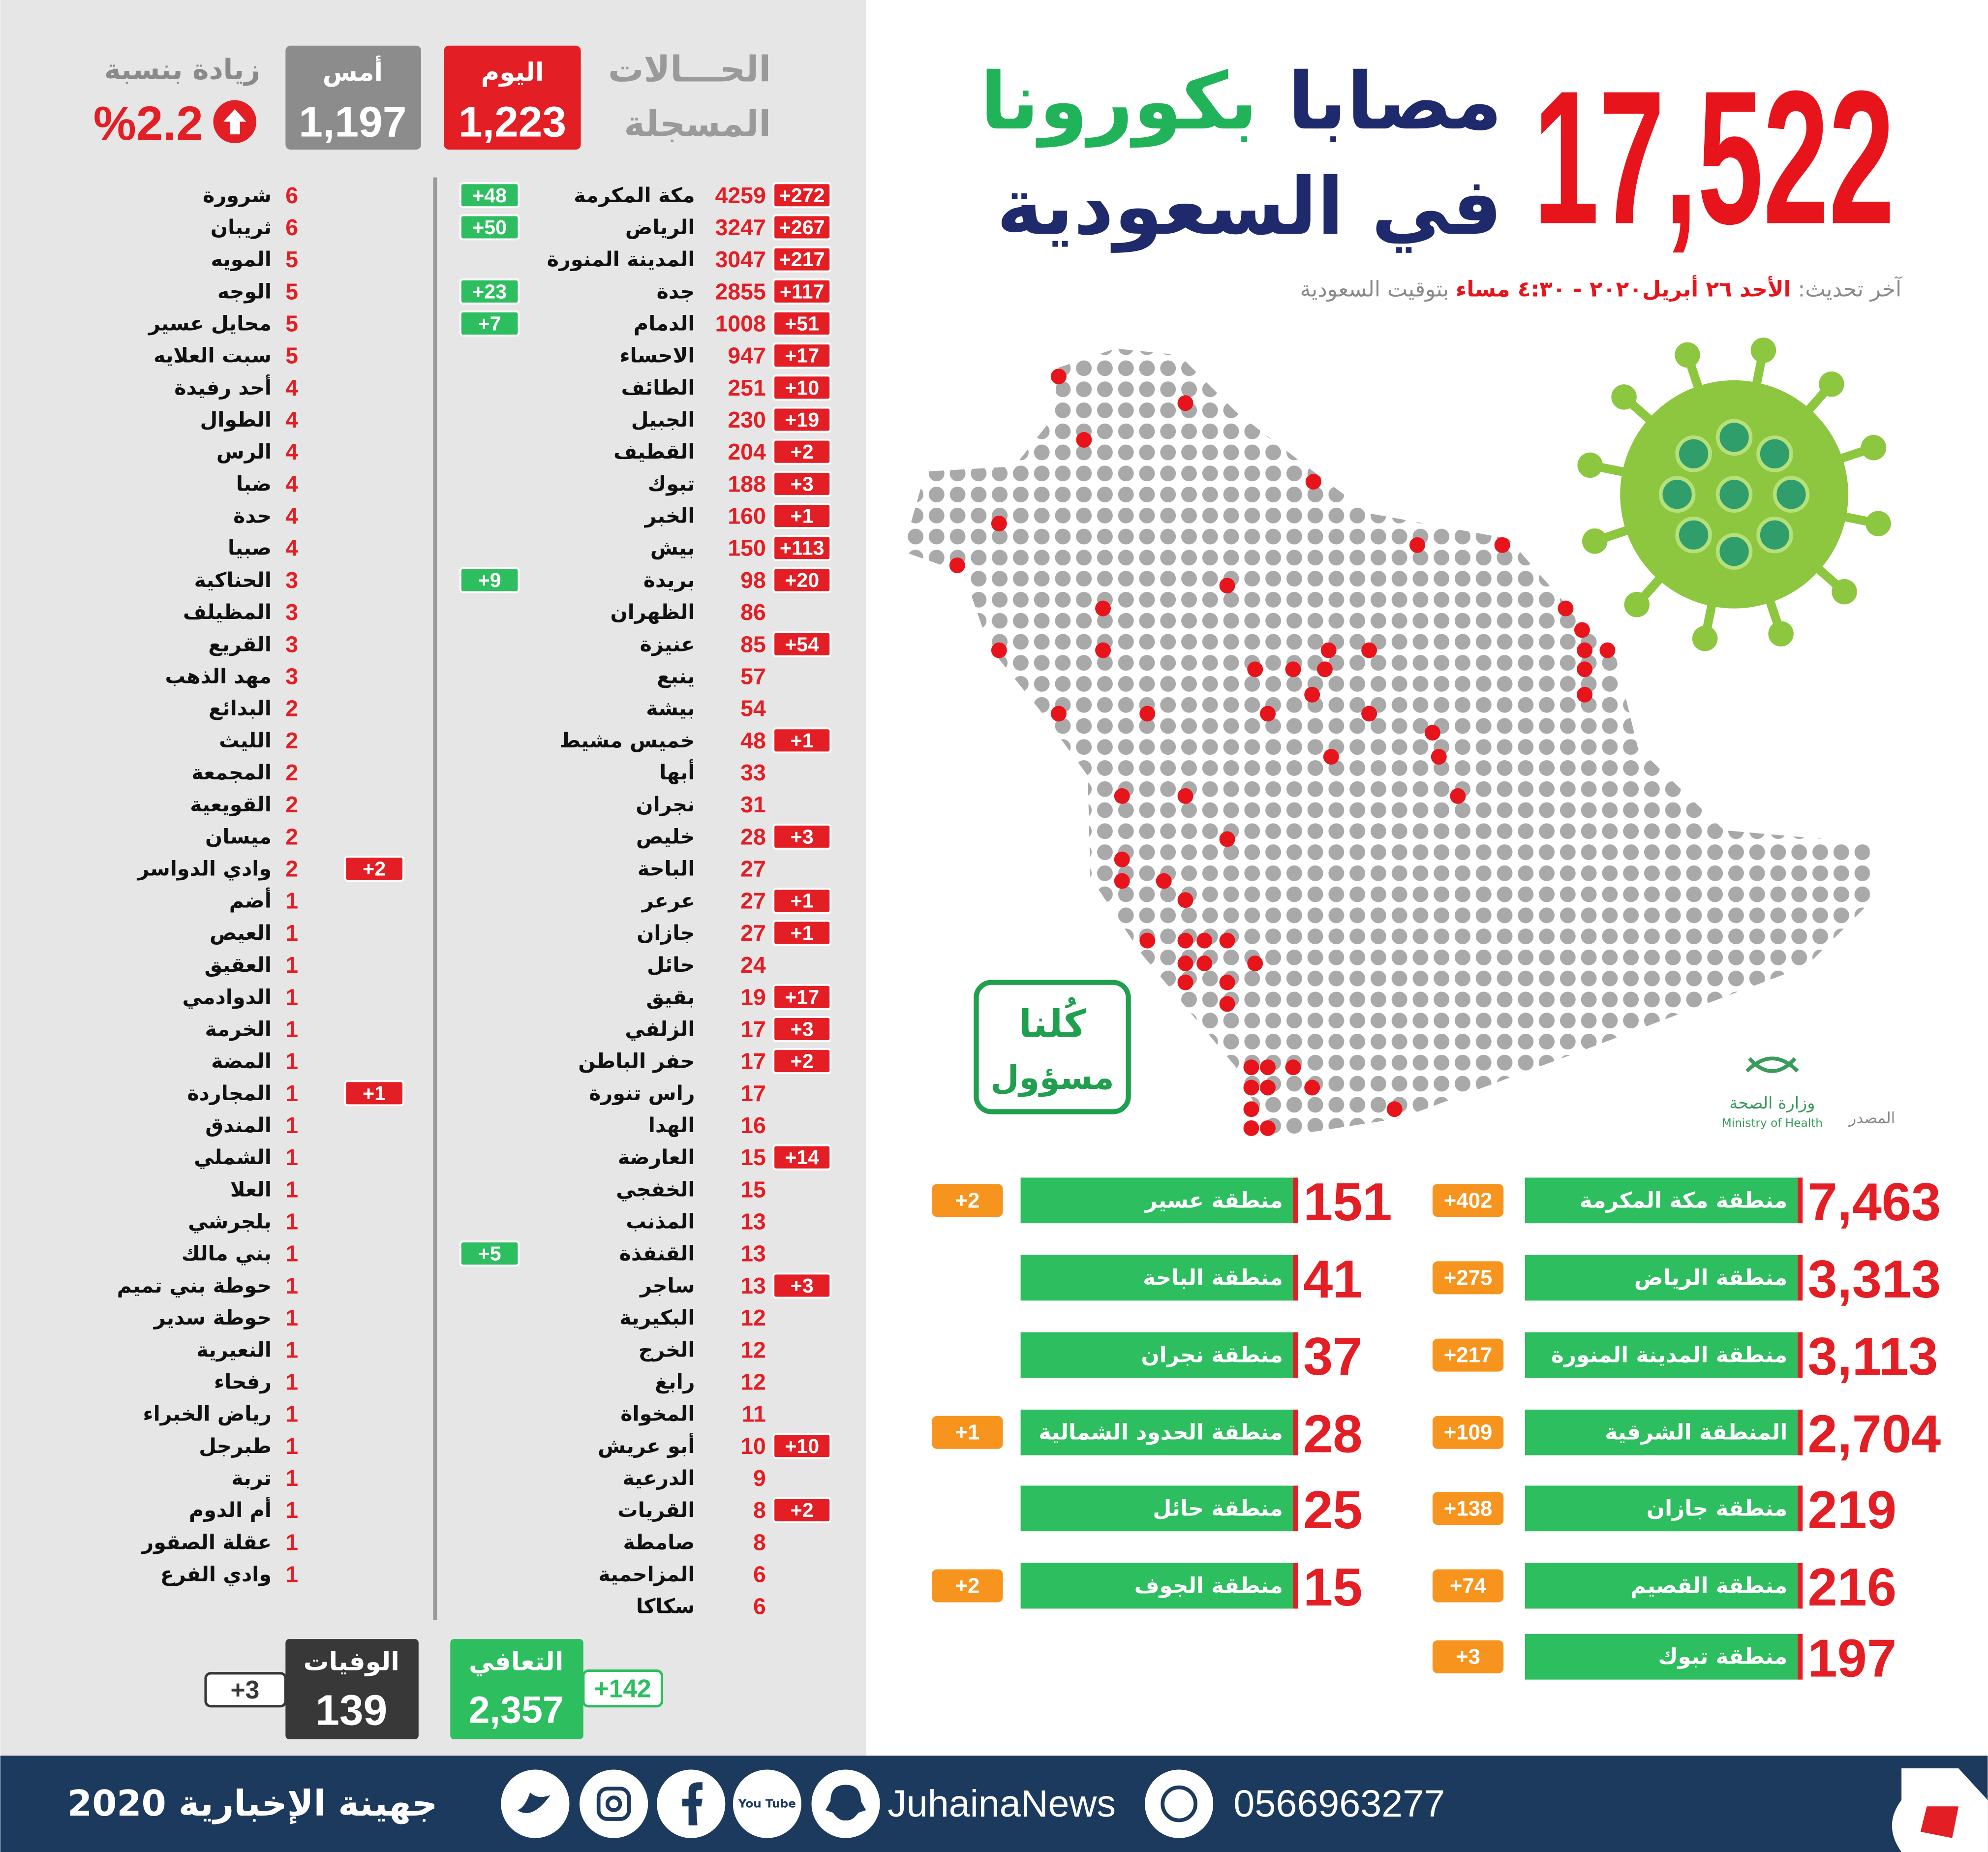  I want to click on city-recovered-box, so click(489, 291).